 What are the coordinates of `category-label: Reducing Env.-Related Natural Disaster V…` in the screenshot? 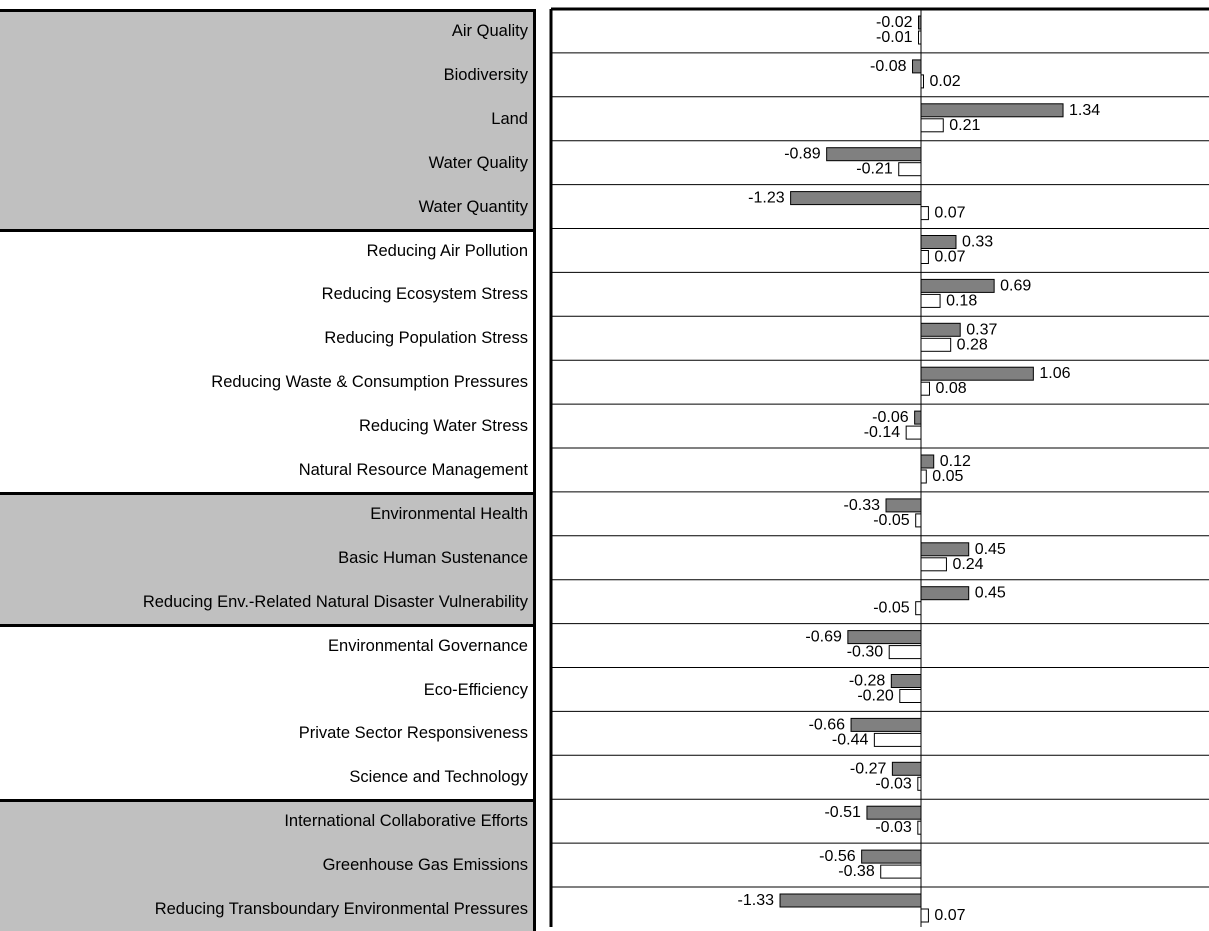 It's located at (335, 601).